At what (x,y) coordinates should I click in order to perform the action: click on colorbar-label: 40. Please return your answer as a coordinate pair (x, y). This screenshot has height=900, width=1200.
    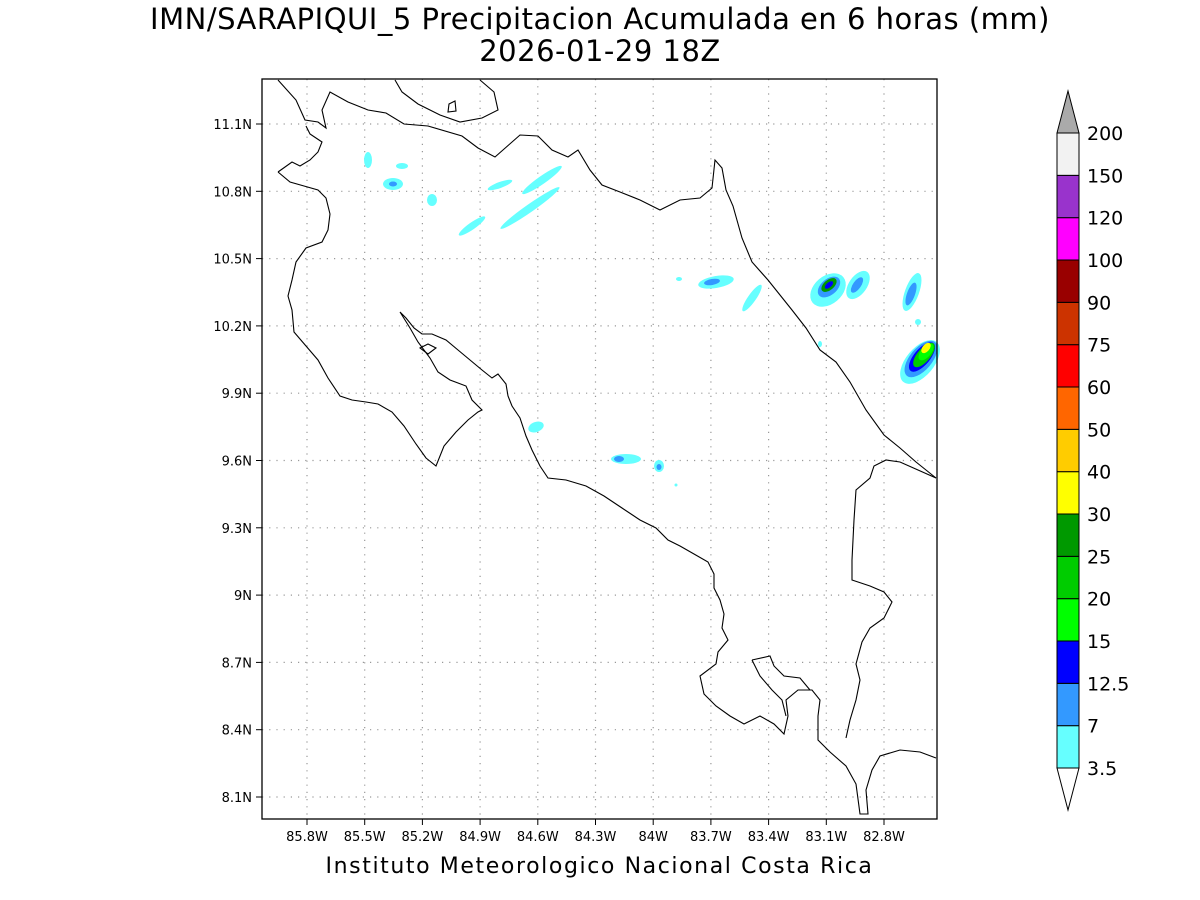
    Looking at the image, I should click on (1099, 473).